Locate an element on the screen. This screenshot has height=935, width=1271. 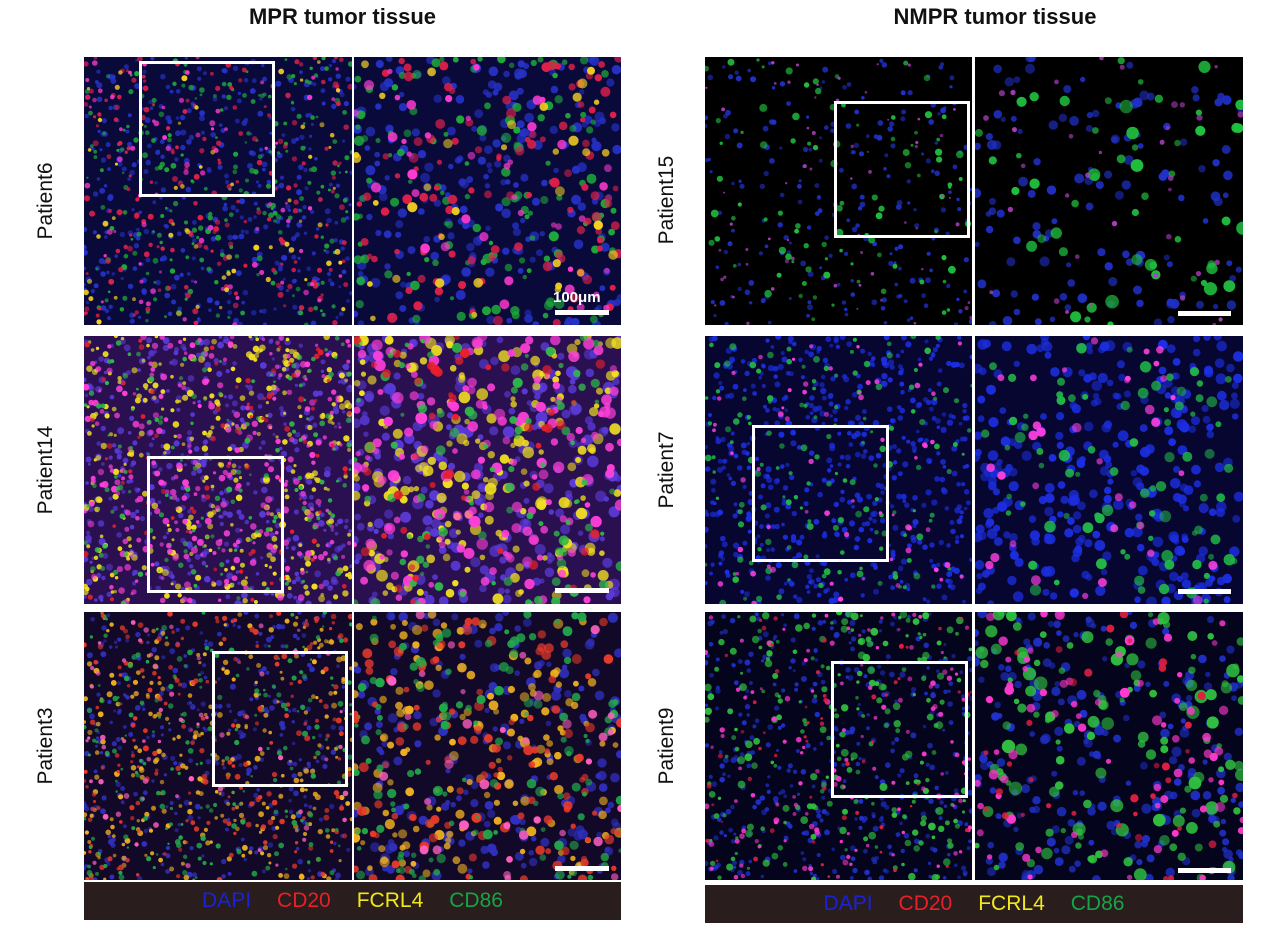
channel-legend-left: DAPI CD20 FCRL4 CD86 is located at coordinates (352, 901).